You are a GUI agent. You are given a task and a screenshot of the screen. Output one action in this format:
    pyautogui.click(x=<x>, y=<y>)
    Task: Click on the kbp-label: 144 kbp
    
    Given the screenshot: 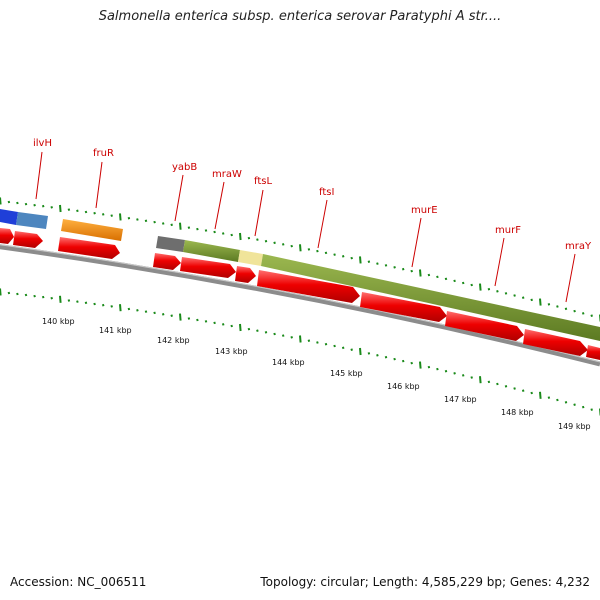 What is the action you would take?
    pyautogui.click(x=288, y=362)
    